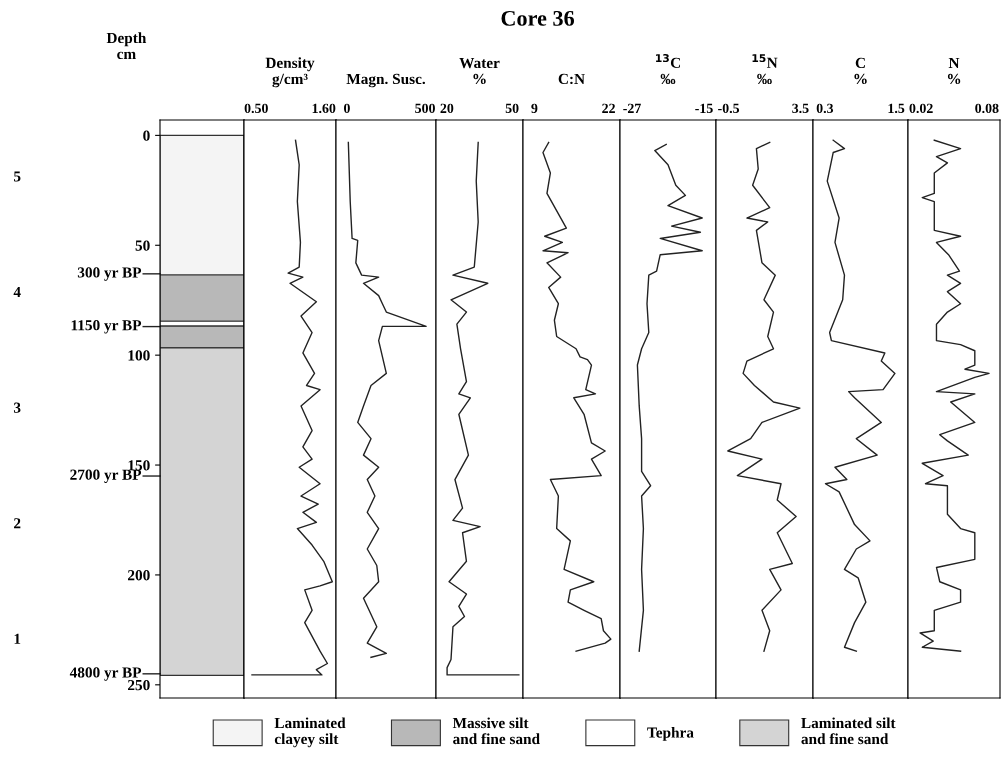  Describe the element at coordinates (105, 674) in the screenshot. I see `ref-line-label: 4800 yr BP` at that location.